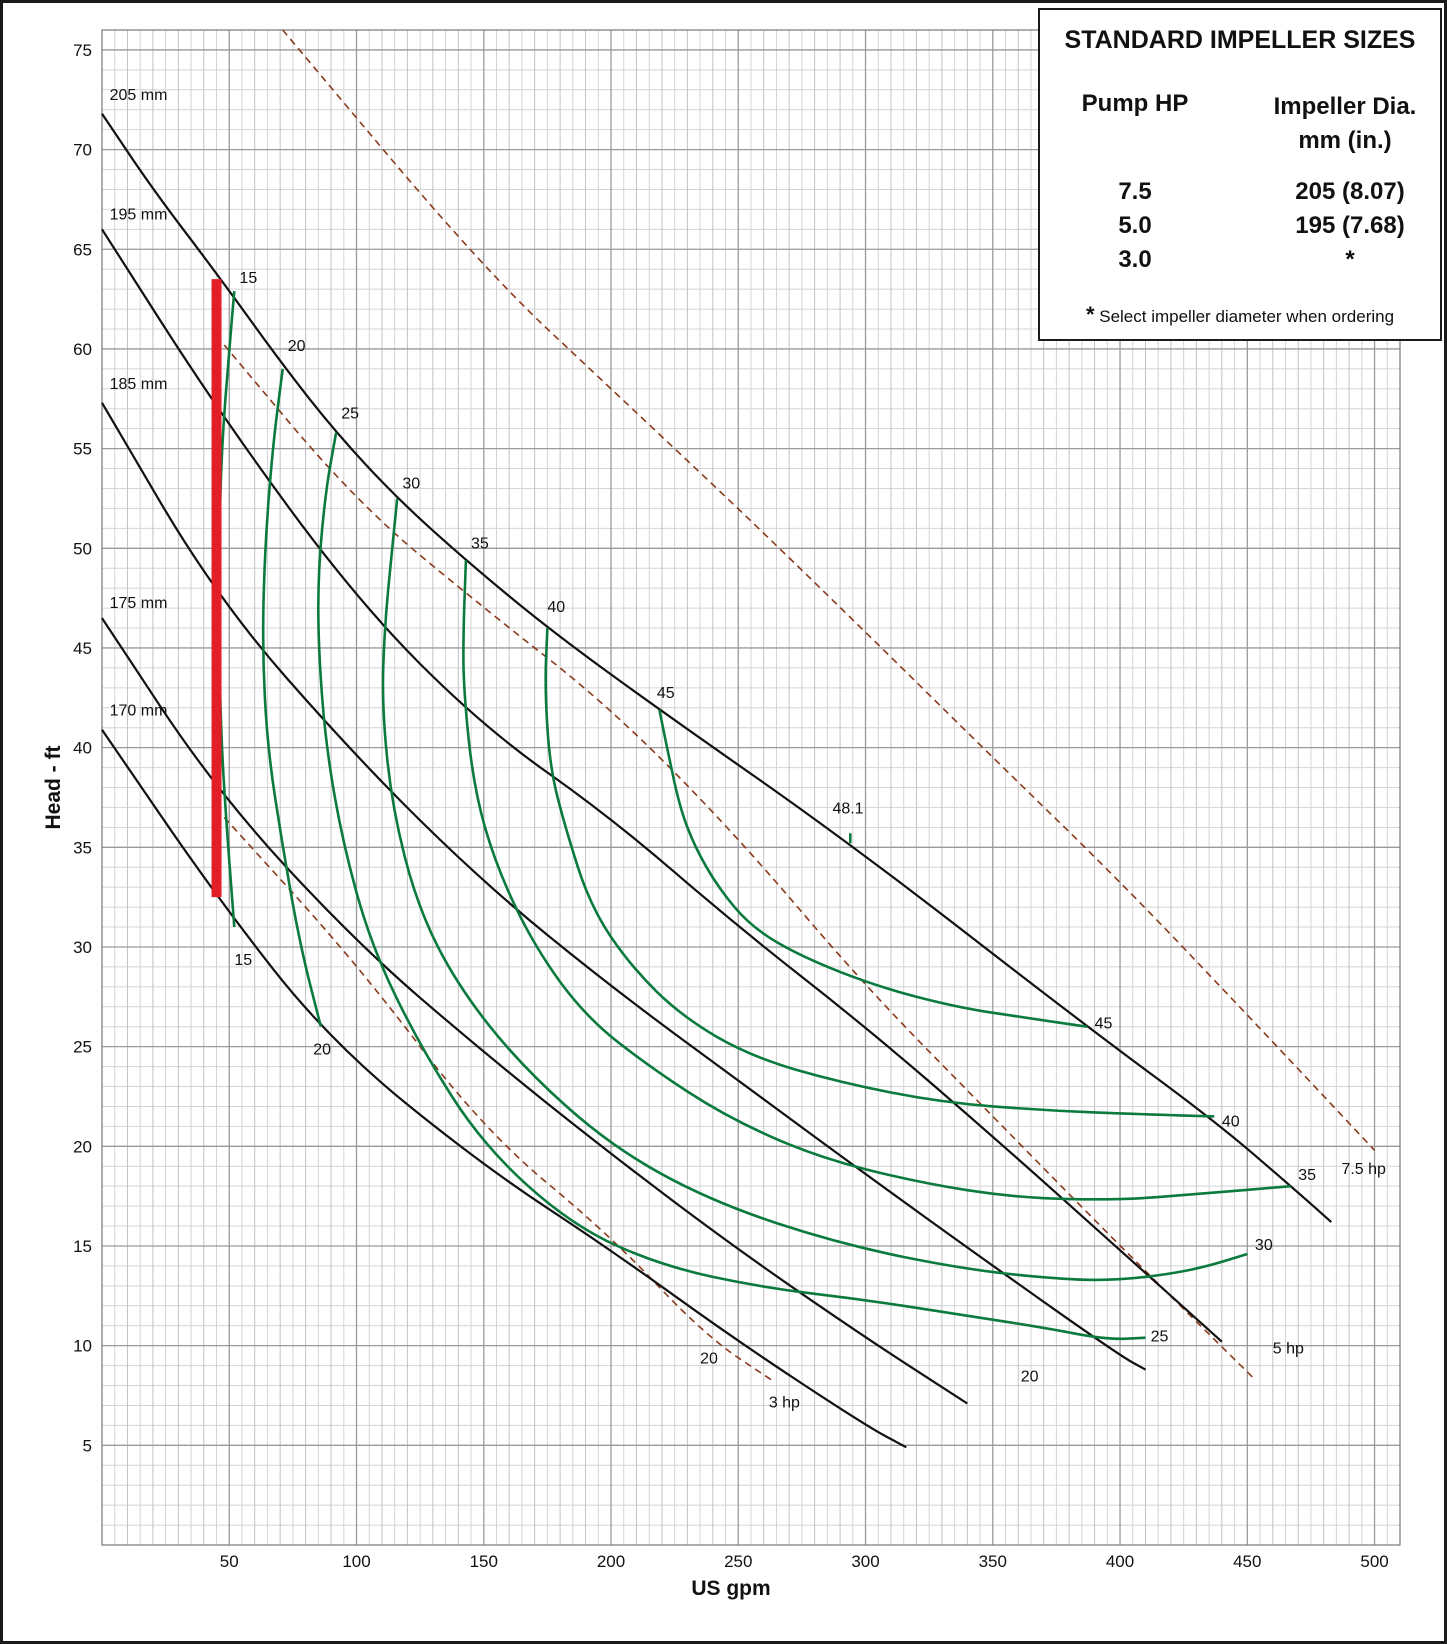 The width and height of the screenshot is (1447, 1644). I want to click on legend-note-asterisk: *, so click(1090, 314).